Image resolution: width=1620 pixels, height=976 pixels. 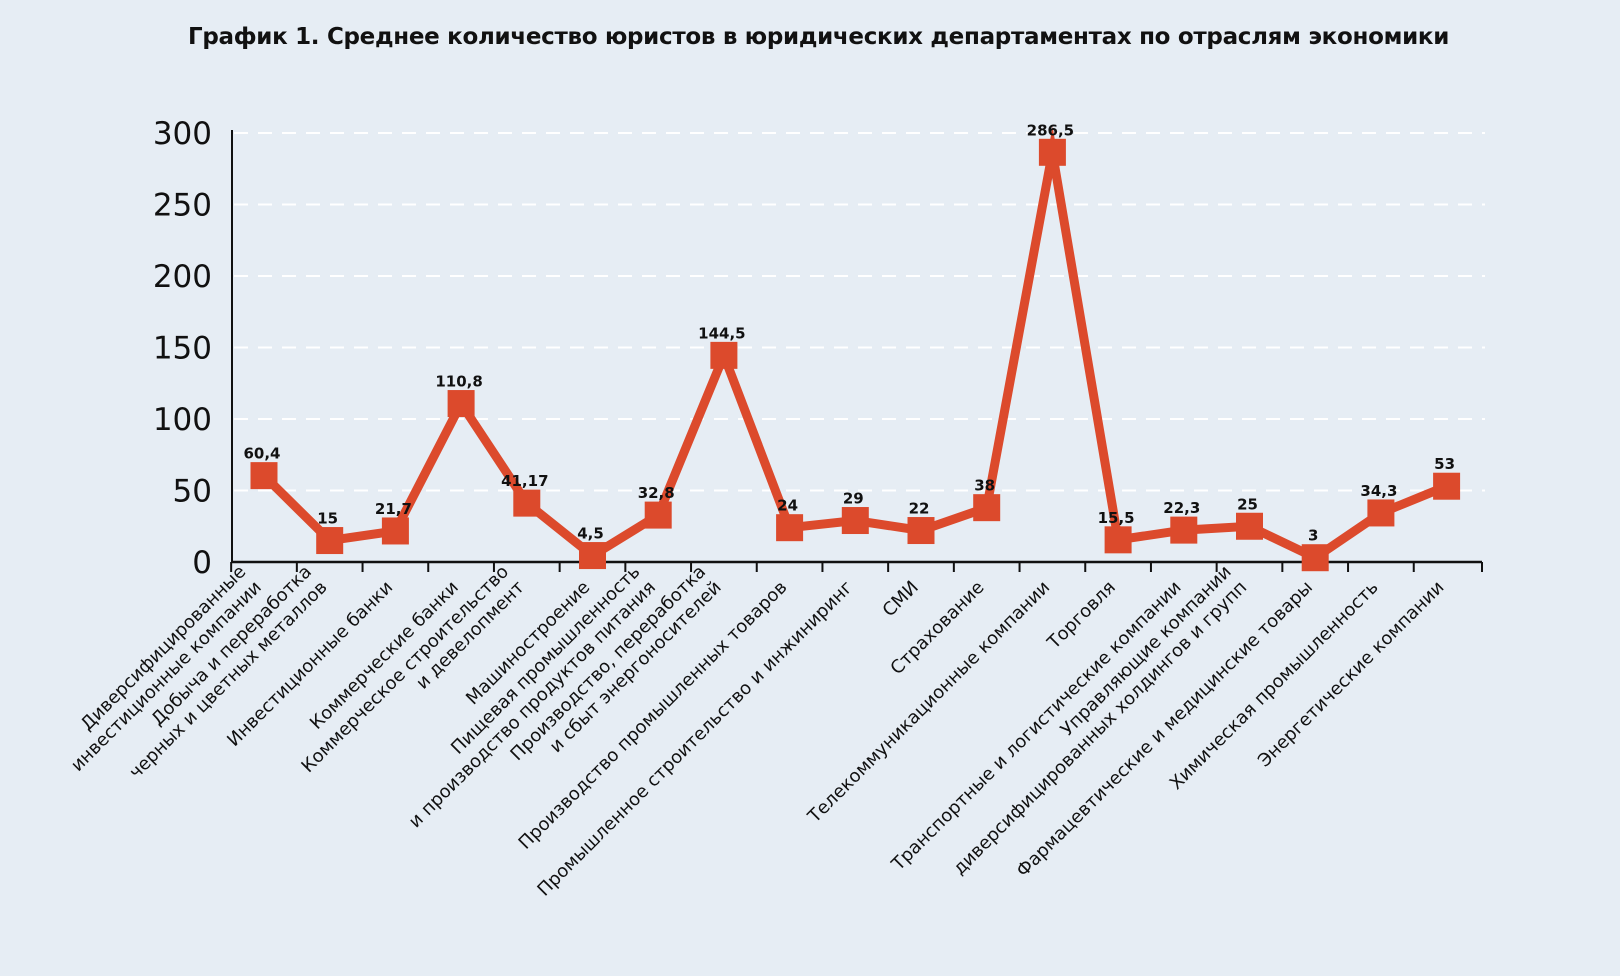 What do you see at coordinates (327, 519) in the screenshot?
I see `data-label: 15` at bounding box center [327, 519].